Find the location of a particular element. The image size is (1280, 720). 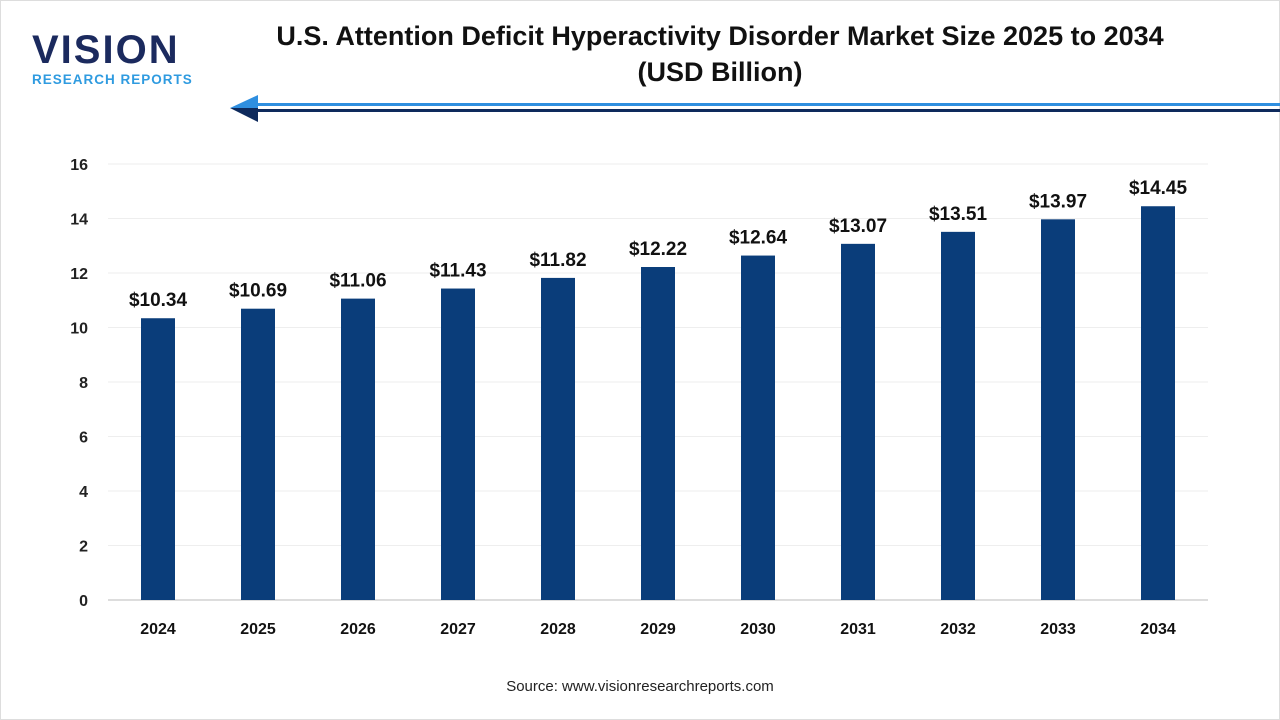

data-label: $14.45 is located at coordinates (1158, 188).